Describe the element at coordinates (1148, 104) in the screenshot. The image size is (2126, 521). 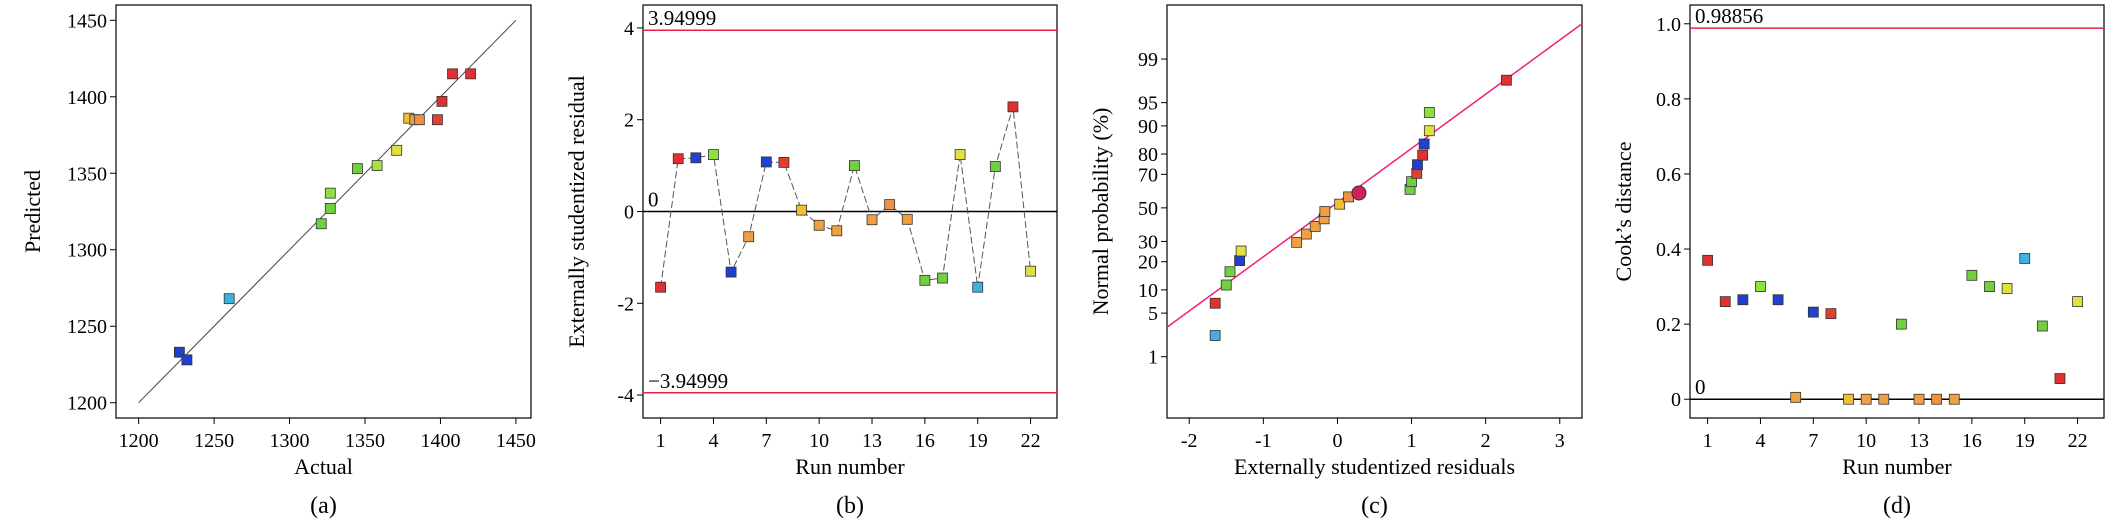
I see `y-tick-label: 95` at that location.